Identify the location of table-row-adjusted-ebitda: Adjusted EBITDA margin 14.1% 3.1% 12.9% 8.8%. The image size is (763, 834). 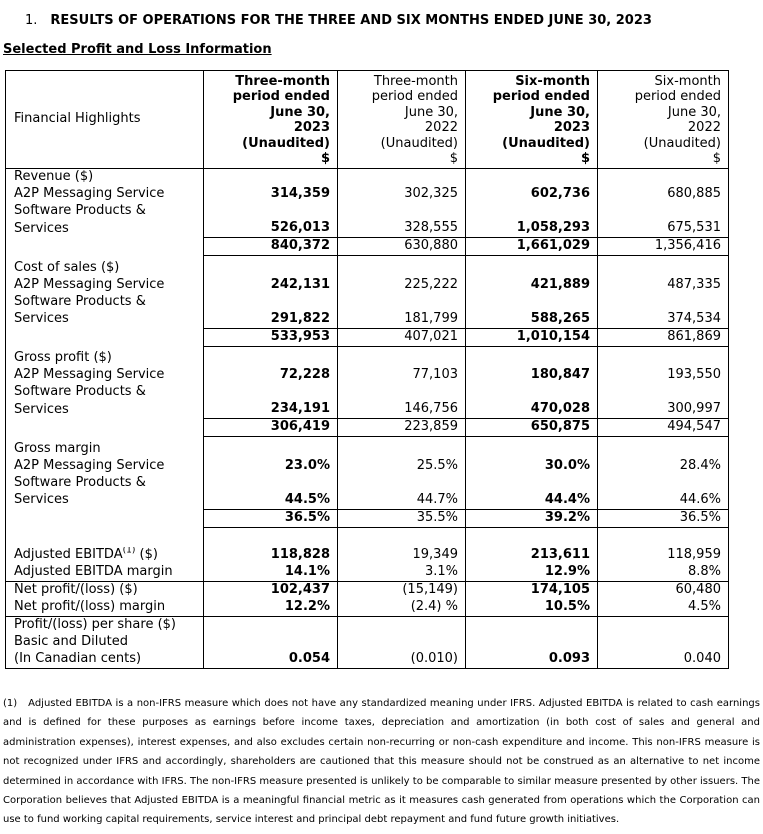
(367, 573).